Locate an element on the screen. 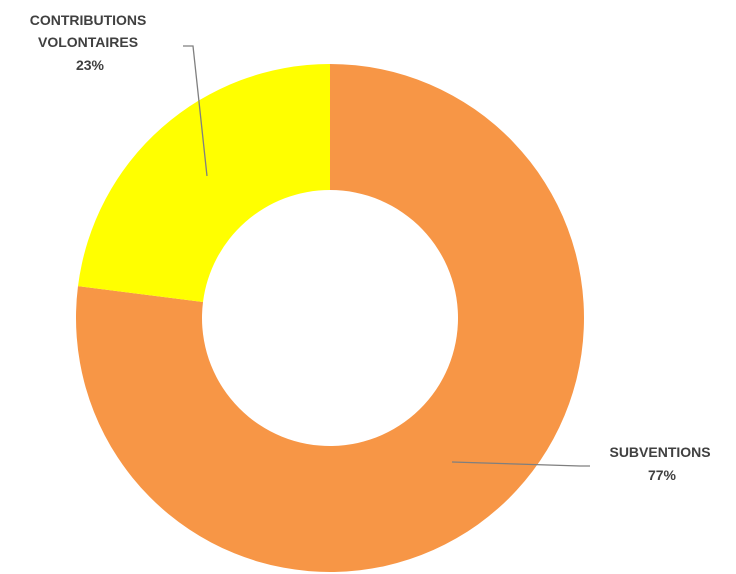 The width and height of the screenshot is (736, 574). slice-label-contributions-line2: VOLONTAIRES is located at coordinates (88, 42).